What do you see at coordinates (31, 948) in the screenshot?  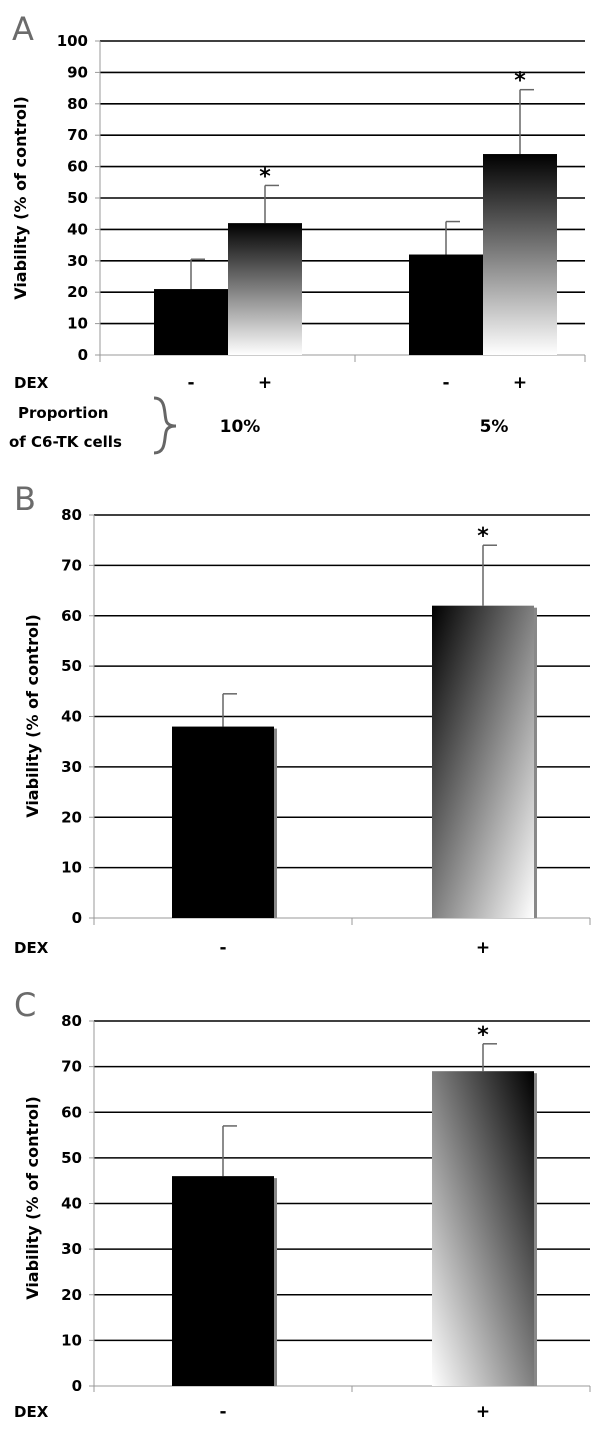 I see `dex-row-label-b: DEX` at bounding box center [31, 948].